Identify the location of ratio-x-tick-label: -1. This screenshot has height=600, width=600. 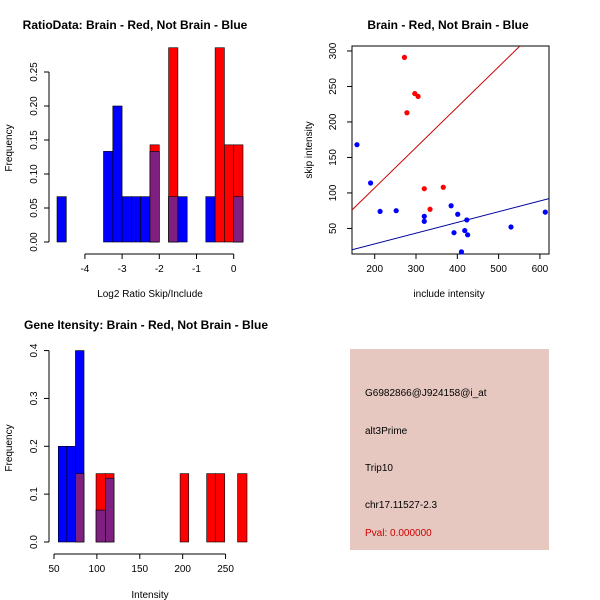
(196, 269).